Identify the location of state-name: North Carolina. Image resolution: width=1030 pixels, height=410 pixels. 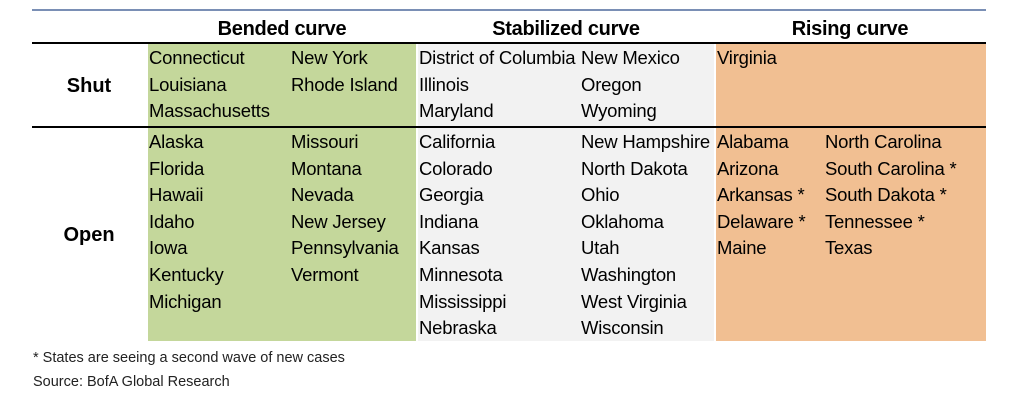
(883, 141).